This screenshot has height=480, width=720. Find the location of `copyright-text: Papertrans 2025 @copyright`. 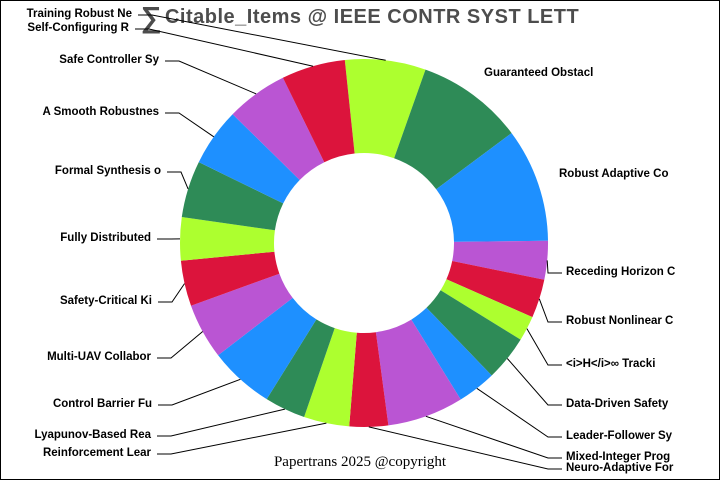

copyright-text: Papertrans 2025 @copyright is located at coordinates (360, 462).